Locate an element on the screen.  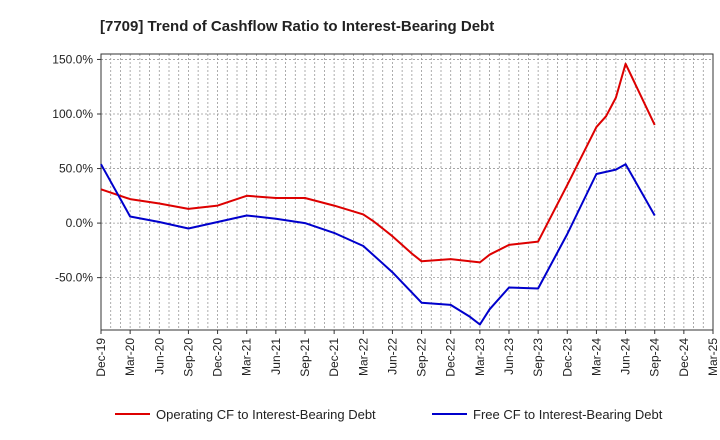
x-tick-label: Mar-20 is located at coordinates (130, 357).